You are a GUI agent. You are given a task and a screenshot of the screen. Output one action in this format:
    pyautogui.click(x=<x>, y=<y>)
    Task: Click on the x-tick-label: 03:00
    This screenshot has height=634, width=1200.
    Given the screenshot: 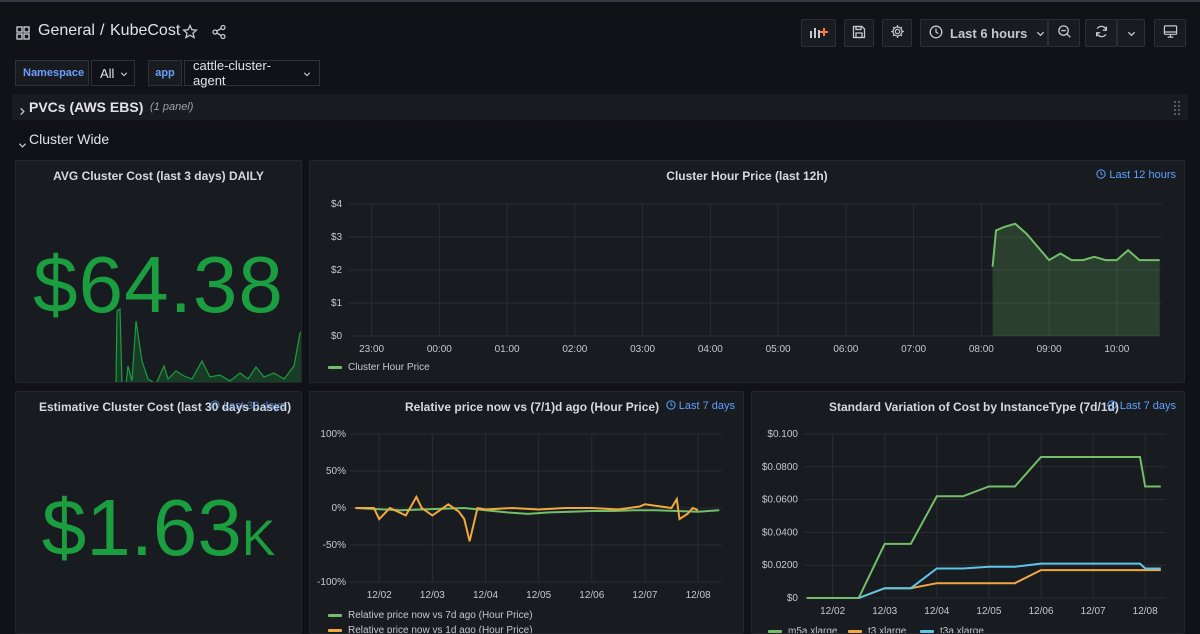 What is the action you would take?
    pyautogui.click(x=642, y=349)
    